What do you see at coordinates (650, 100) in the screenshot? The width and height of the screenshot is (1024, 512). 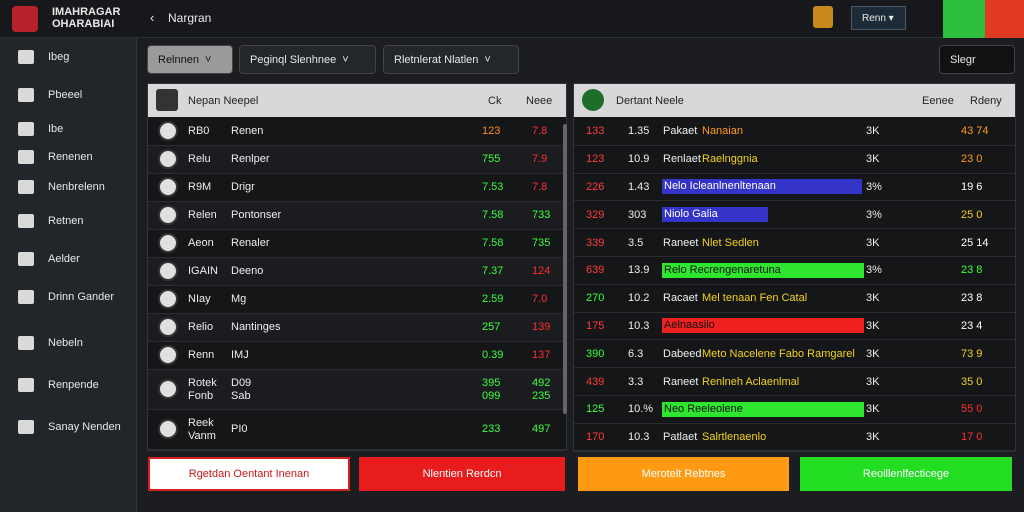 I see `column-header: Dertant Neele` at bounding box center [650, 100].